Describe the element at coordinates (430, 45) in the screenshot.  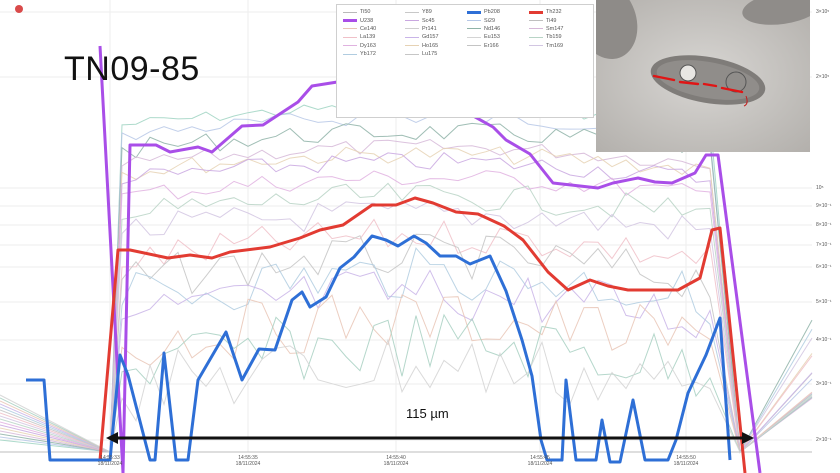
I see `legend-label: Ho165` at that location.